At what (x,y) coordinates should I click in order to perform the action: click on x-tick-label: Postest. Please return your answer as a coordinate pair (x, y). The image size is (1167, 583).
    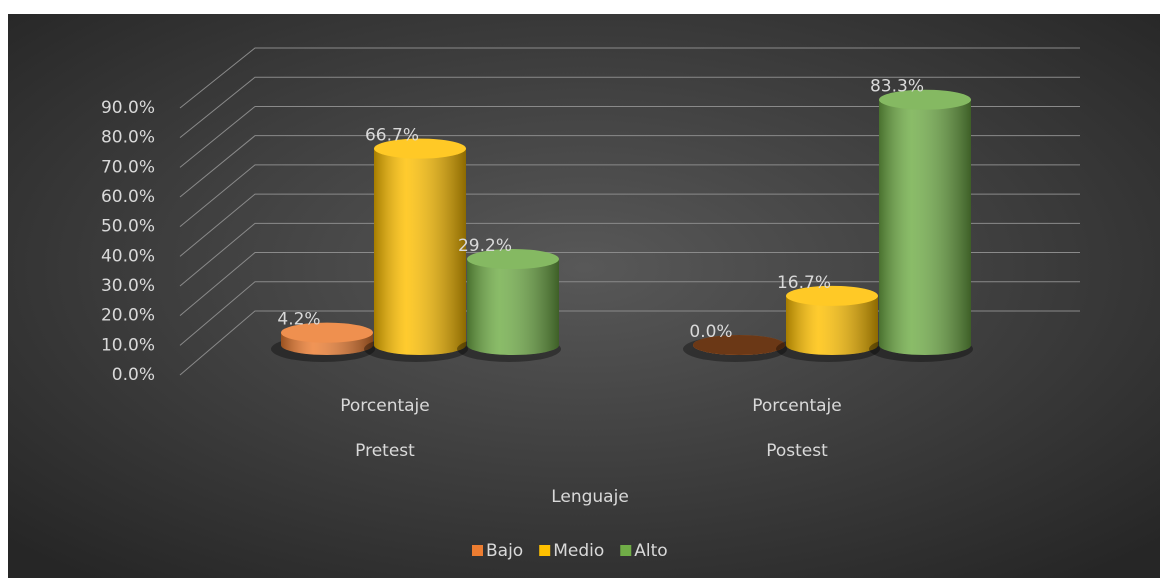
    Looking at the image, I should click on (797, 451).